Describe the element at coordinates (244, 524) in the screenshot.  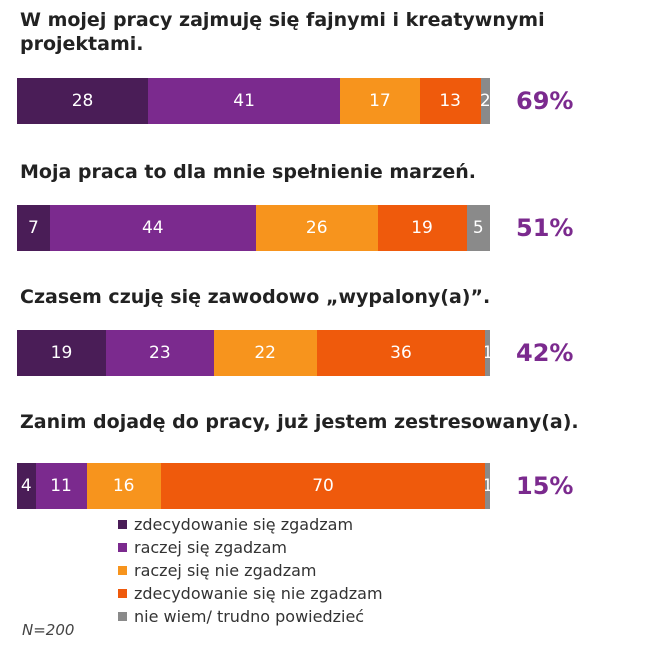
I see `legend-label: zdecydowanie się zgadzam` at that location.